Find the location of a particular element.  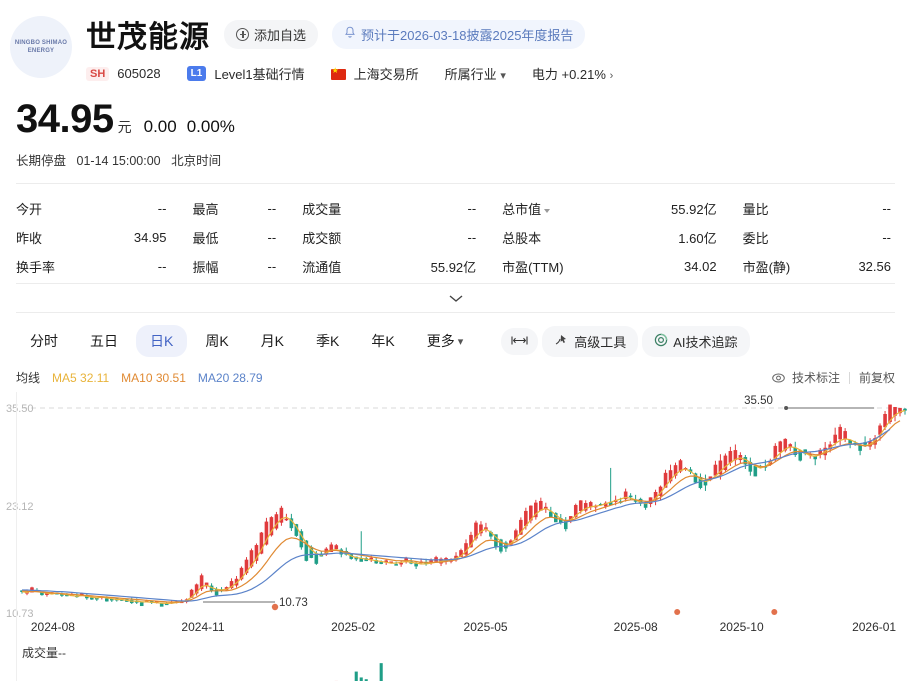

x-axis-tick: 2026-01 is located at coordinates (874, 627).